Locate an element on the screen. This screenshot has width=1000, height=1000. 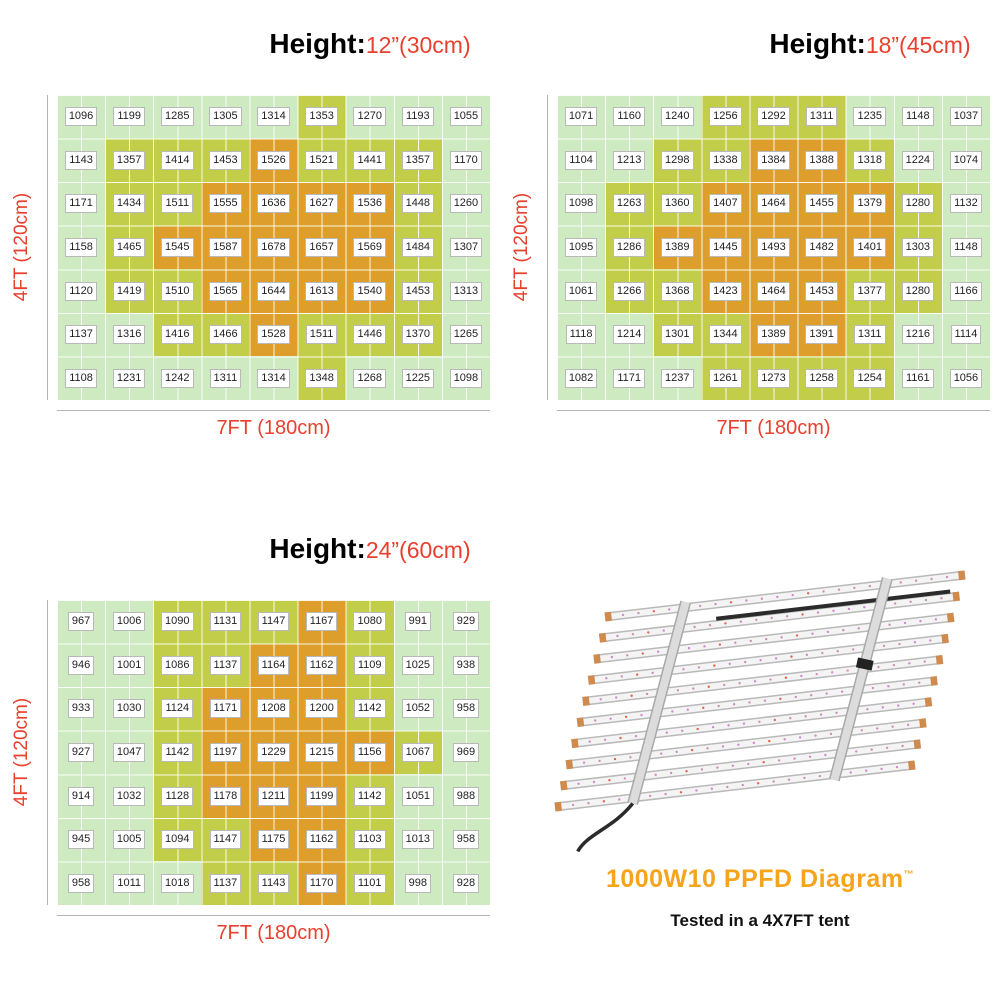
heatmap-cell: 1263 is located at coordinates (629, 204).